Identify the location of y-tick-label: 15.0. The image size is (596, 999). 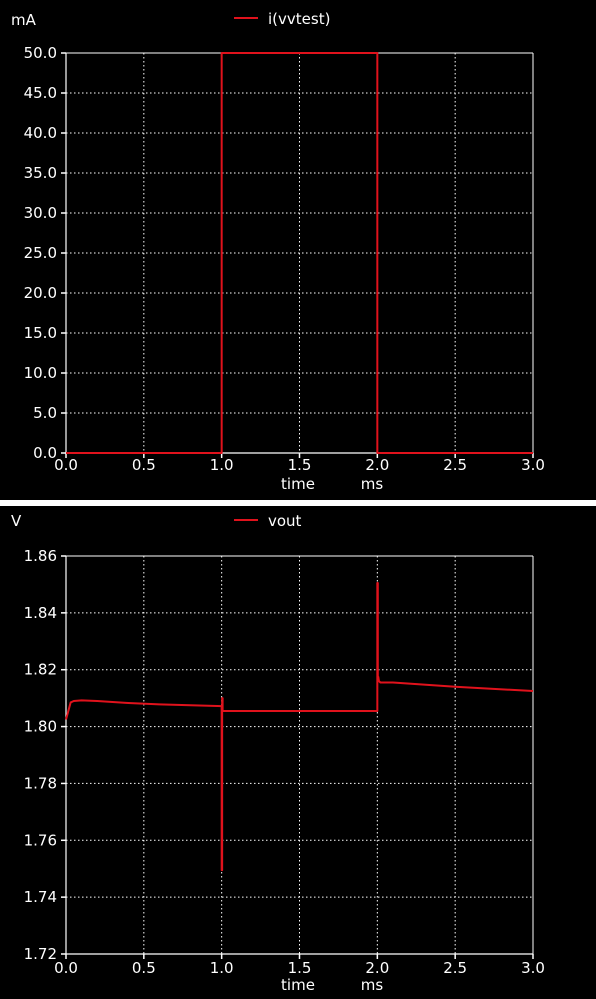
(40, 333).